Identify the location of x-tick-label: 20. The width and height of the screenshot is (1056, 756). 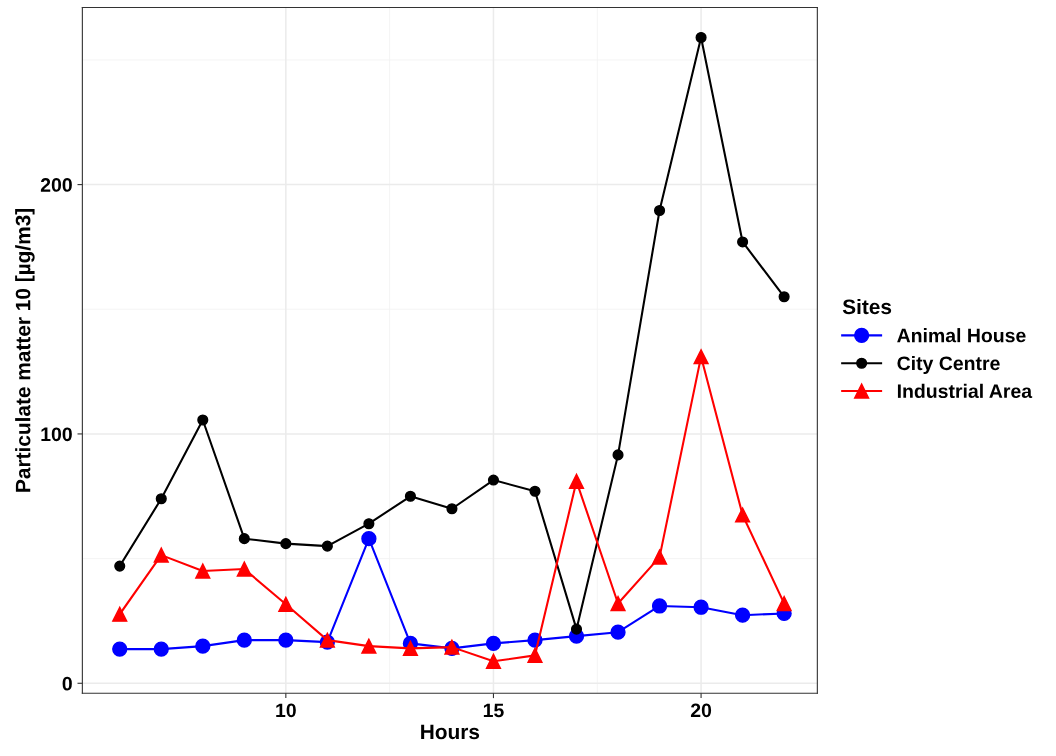
(701, 710).